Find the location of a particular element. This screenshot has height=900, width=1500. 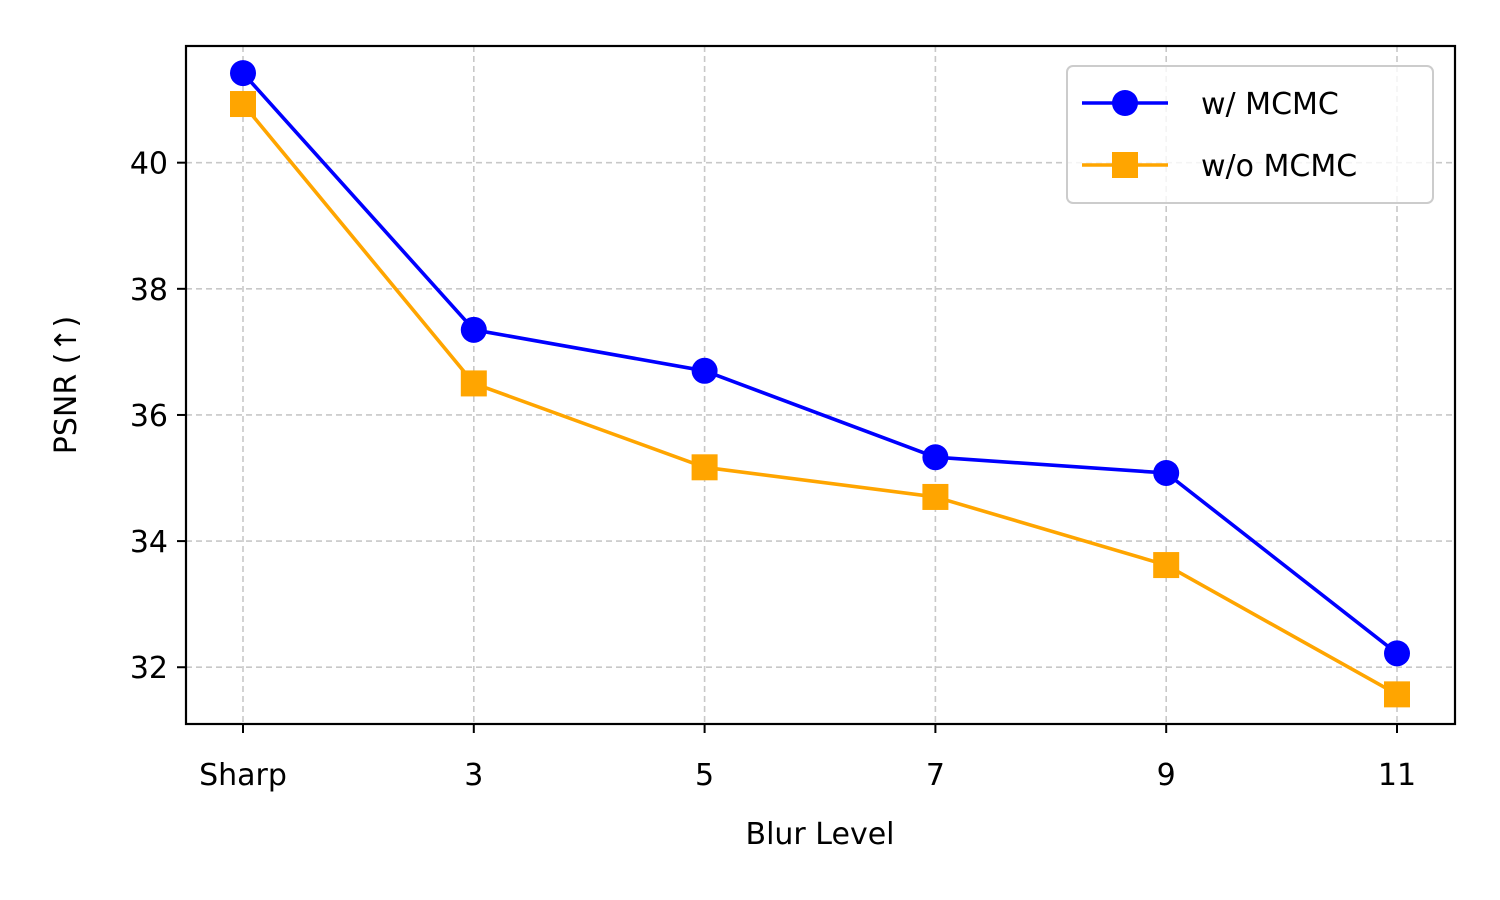

legend-box is located at coordinates (1250, 134).